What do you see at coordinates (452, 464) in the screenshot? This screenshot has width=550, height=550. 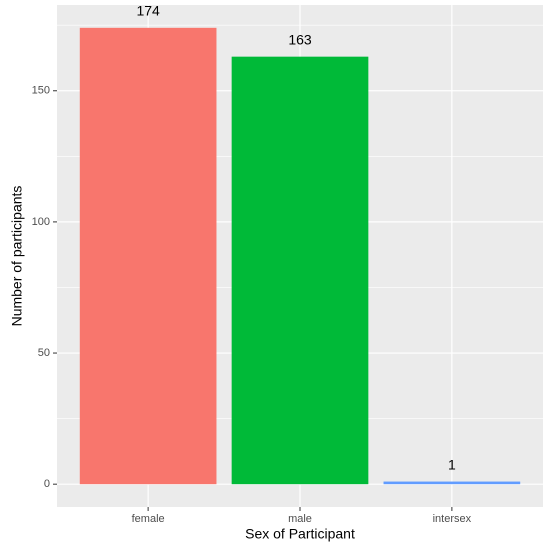 I see `value-label: 1` at bounding box center [452, 464].